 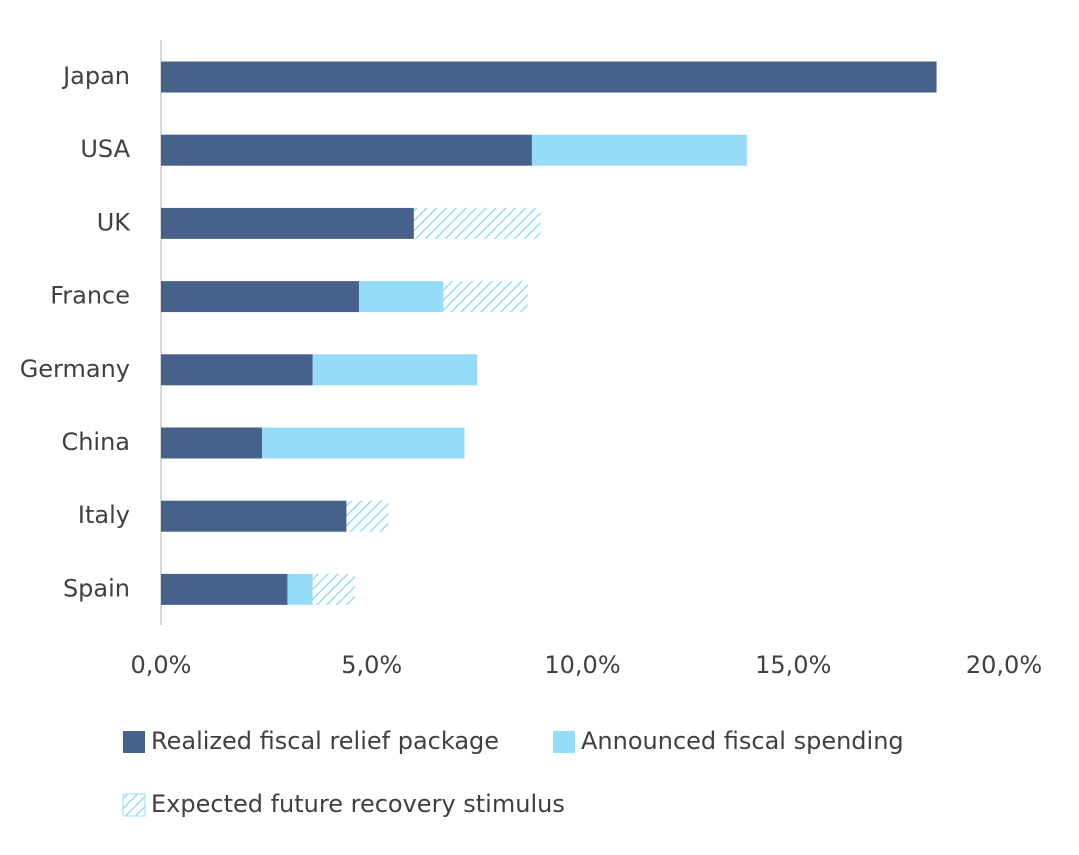 I want to click on x-tick-label: 10,0%, so click(x=582, y=665).